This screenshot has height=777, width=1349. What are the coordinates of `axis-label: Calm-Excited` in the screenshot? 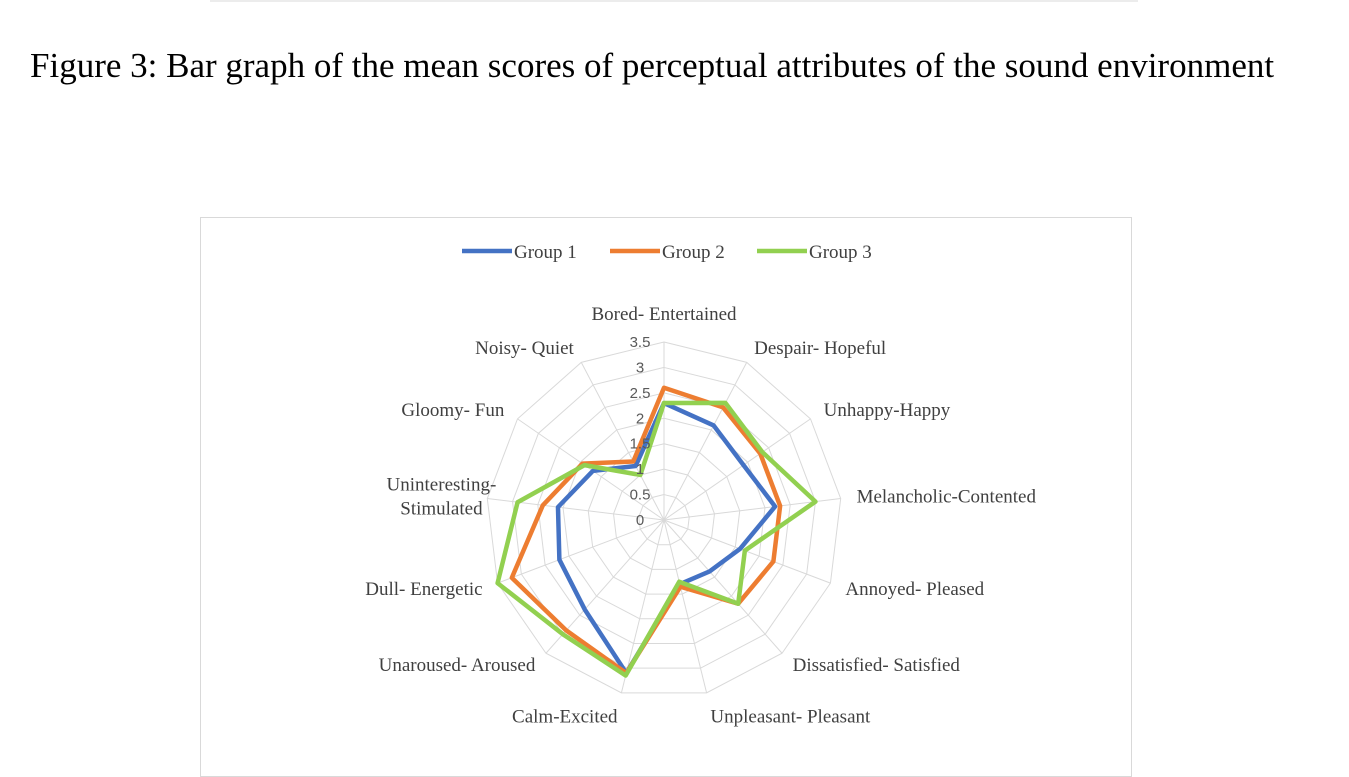 It's located at (565, 716).